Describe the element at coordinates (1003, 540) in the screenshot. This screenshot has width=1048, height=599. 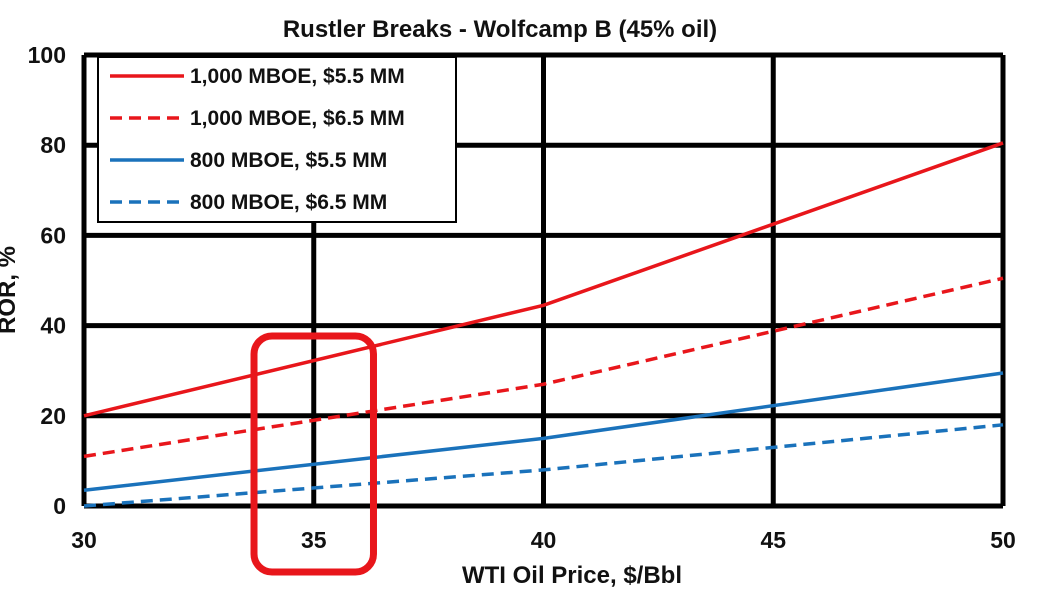
I see `x-tick-label: 50` at that location.